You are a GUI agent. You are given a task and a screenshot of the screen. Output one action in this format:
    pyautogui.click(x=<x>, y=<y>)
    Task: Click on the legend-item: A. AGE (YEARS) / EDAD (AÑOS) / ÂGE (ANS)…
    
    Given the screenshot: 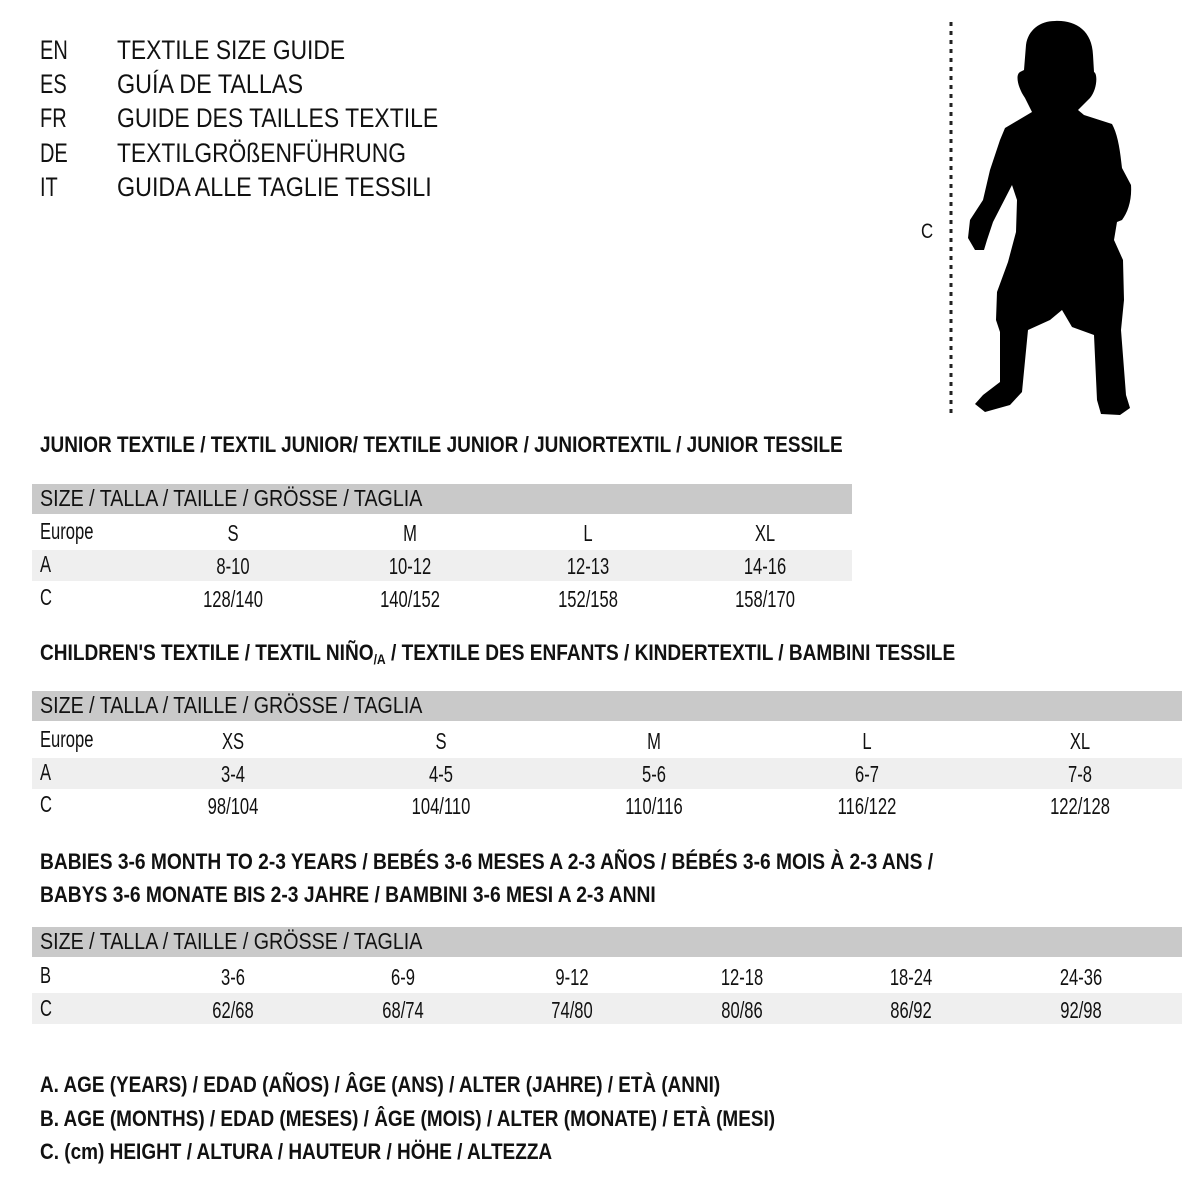 What is the action you would take?
    pyautogui.click(x=380, y=1084)
    